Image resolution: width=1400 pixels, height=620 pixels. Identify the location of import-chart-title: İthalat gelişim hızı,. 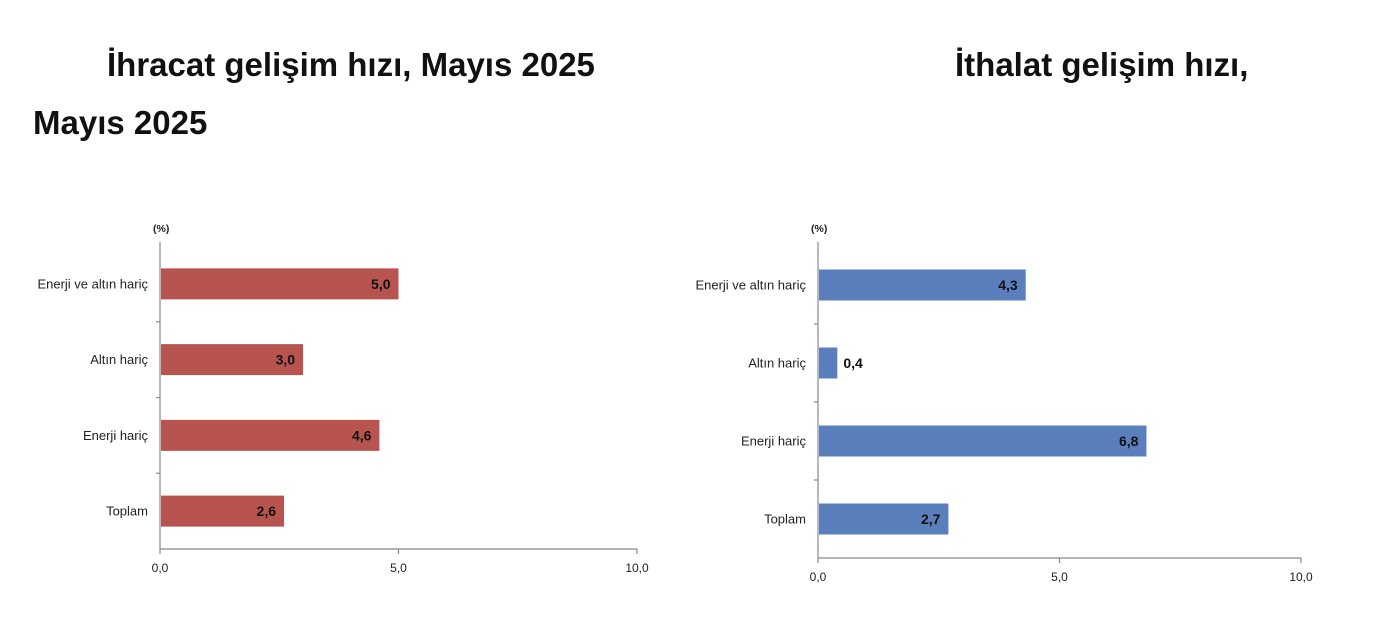
(1102, 64).